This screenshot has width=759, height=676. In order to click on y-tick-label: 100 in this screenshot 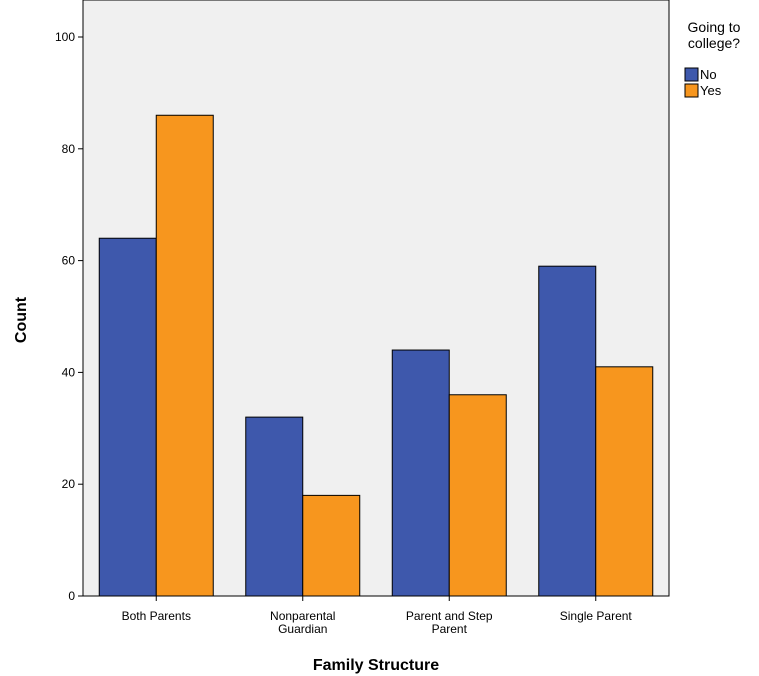, I will do `click(65, 37)`.